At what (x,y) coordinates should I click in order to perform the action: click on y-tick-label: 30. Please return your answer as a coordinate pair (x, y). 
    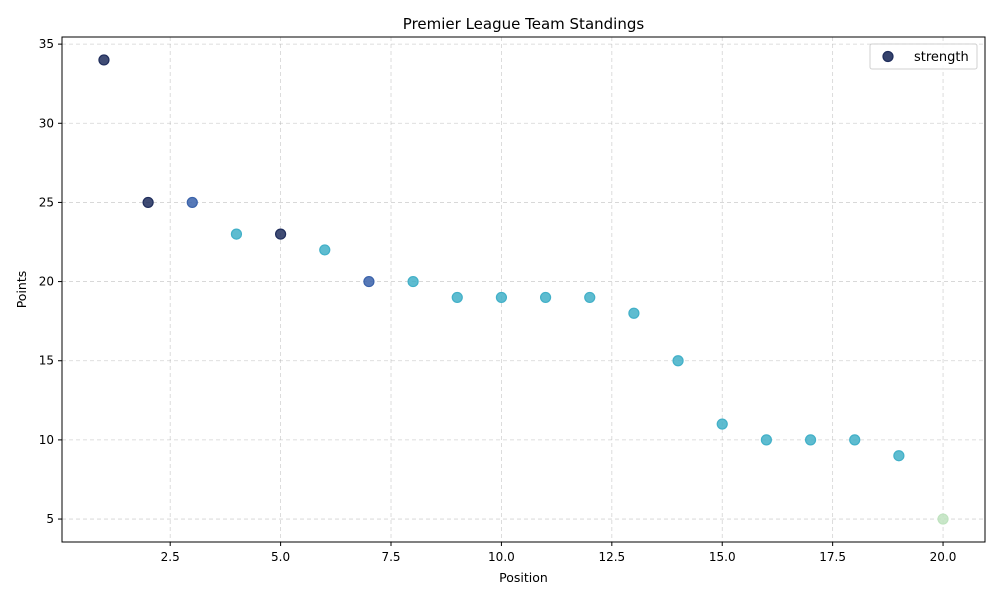
    Looking at the image, I should click on (46, 123).